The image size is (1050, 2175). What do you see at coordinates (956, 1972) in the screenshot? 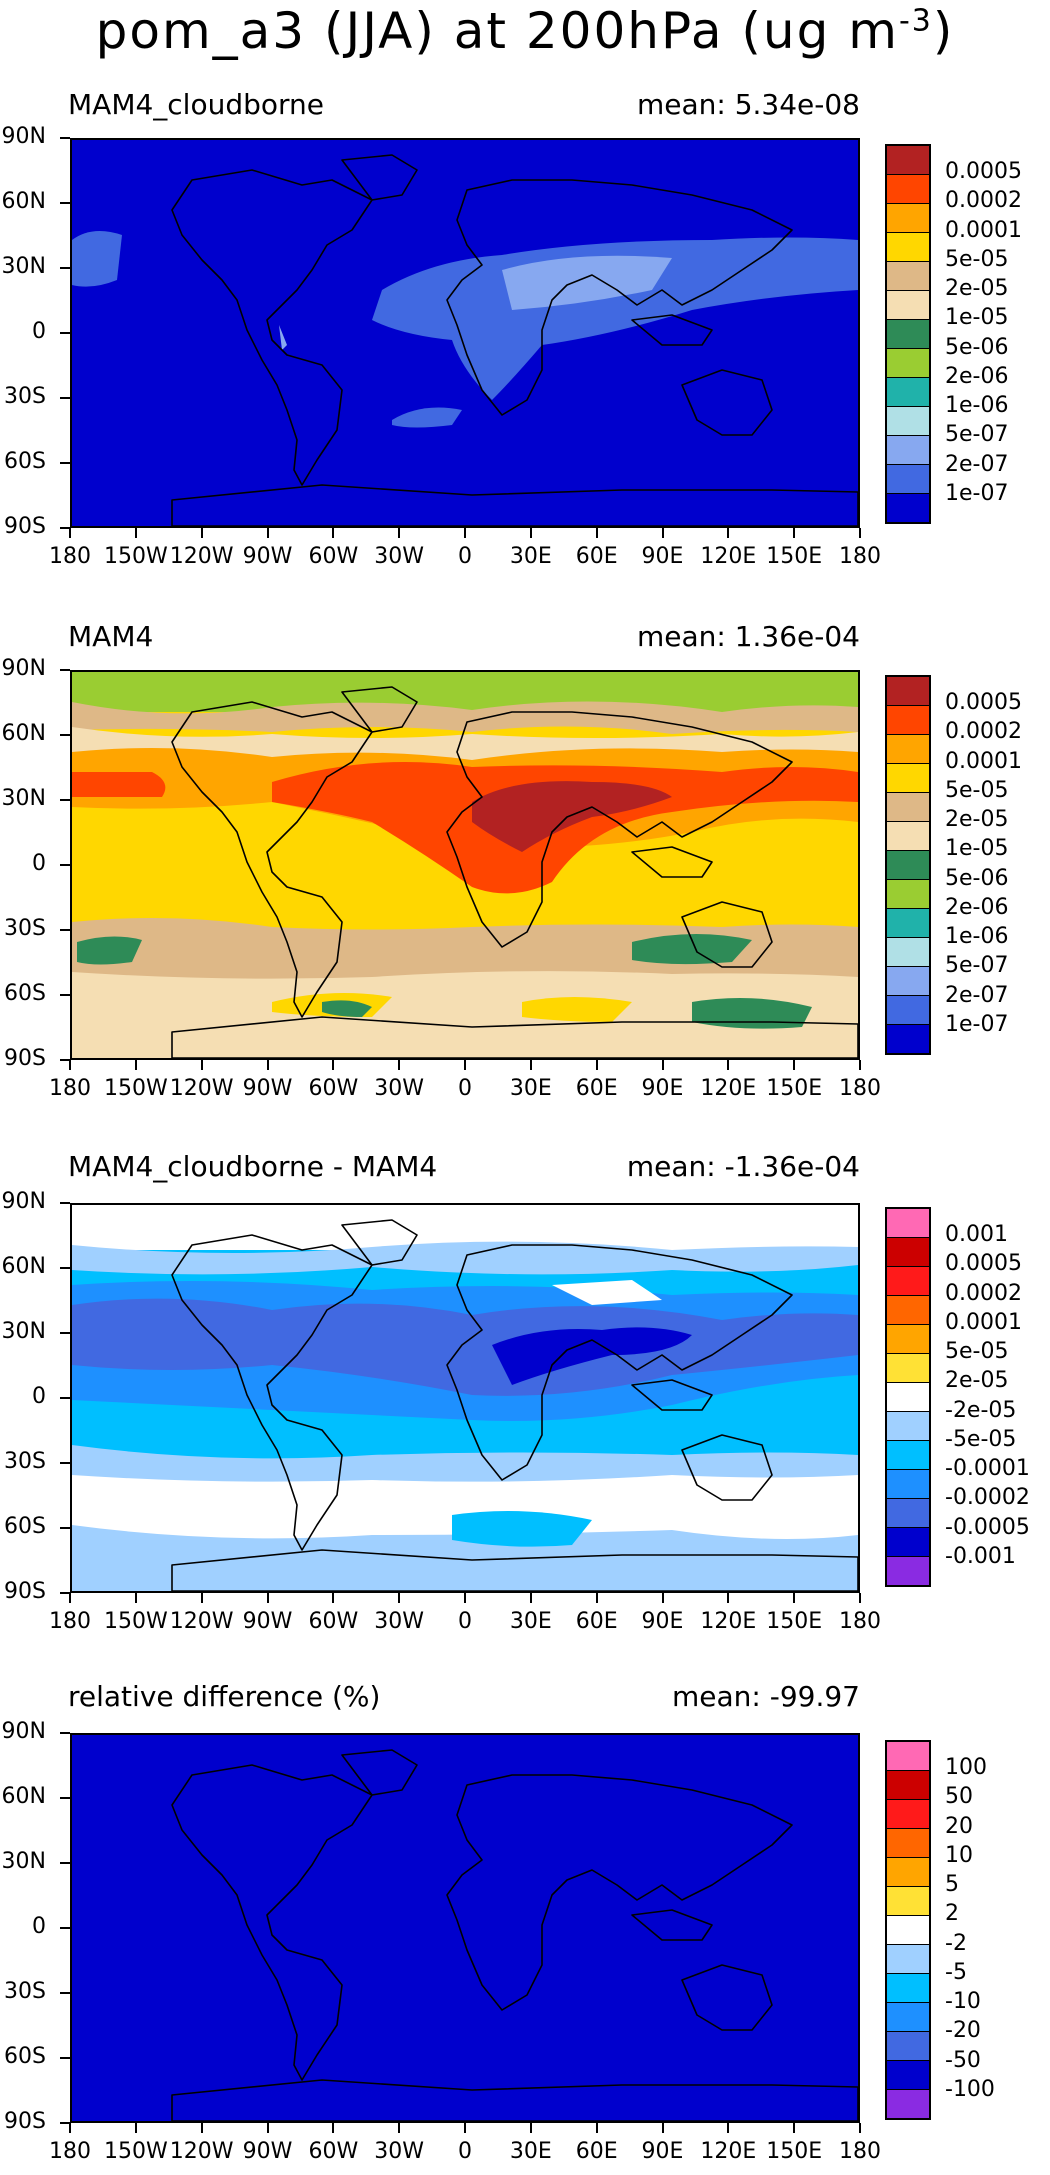
I see `colorbar-label: -5` at bounding box center [956, 1972].